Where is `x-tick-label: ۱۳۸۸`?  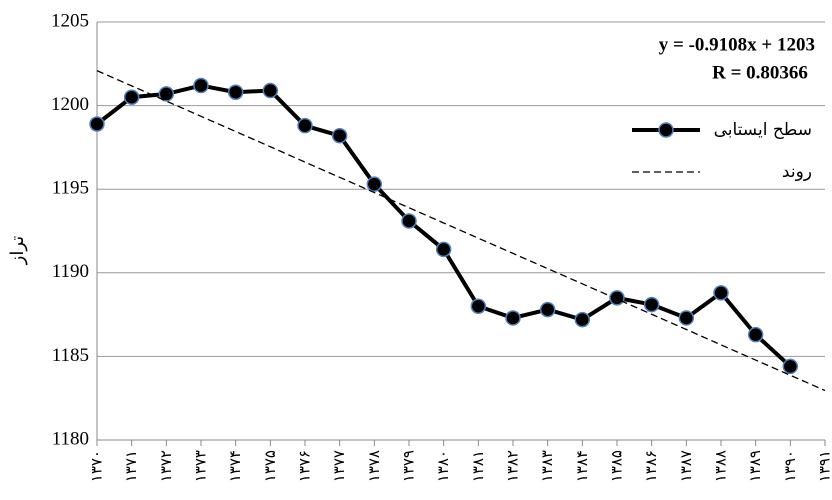 x-tick-label: ۱۳۸۸ is located at coordinates (721, 466).